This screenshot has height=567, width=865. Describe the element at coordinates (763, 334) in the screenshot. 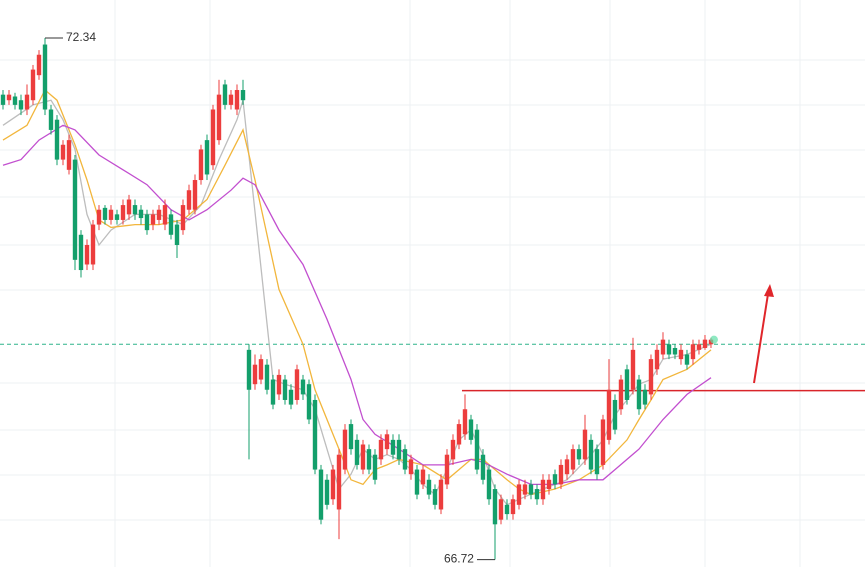

I see `trend-arrow` at that location.